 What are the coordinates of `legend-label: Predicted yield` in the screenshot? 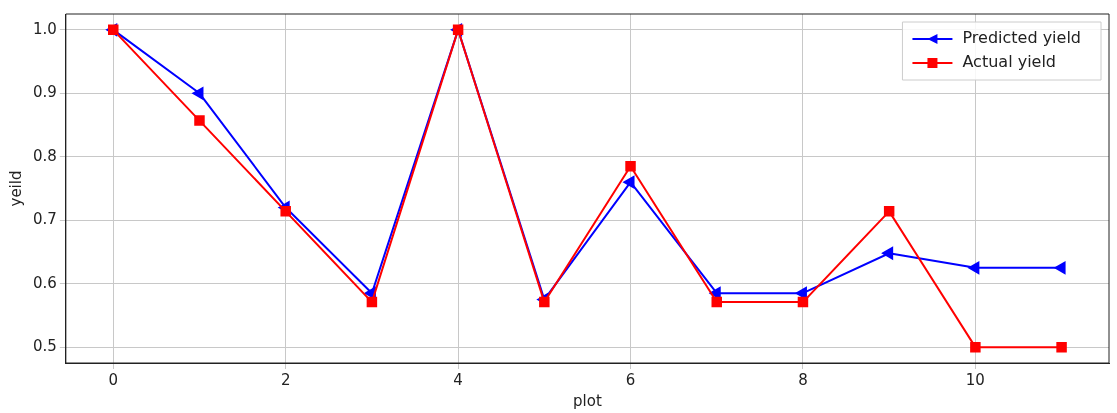 It's located at (1022, 38).